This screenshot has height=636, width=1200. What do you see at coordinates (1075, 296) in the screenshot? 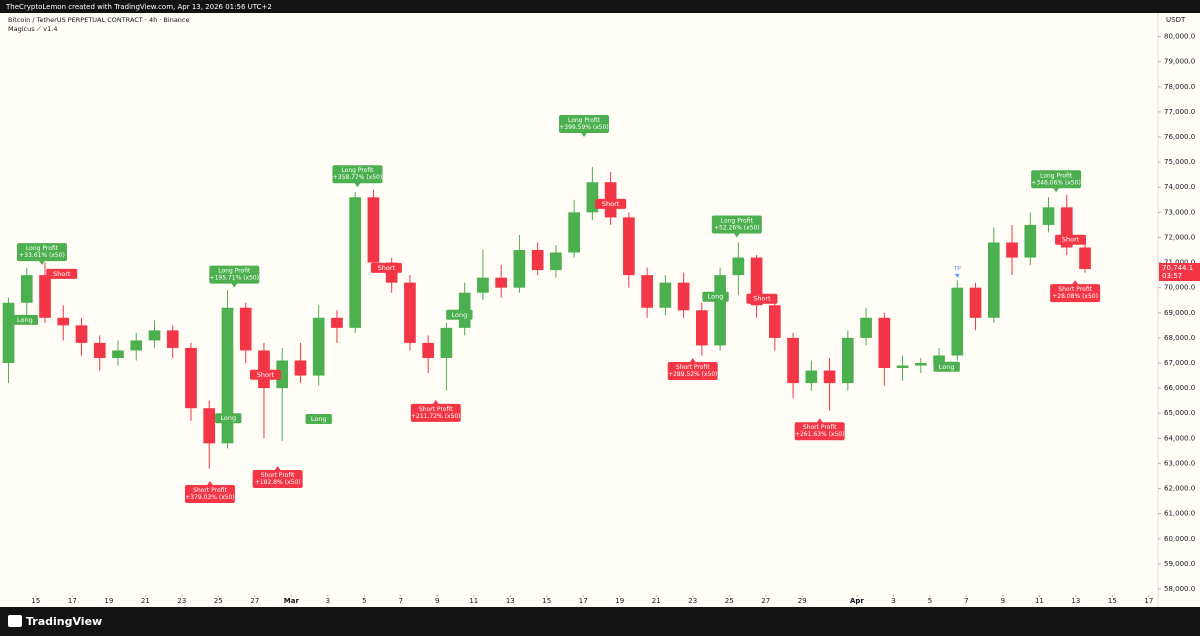
I see `signal-value: +28.08% (x50)` at bounding box center [1075, 296].